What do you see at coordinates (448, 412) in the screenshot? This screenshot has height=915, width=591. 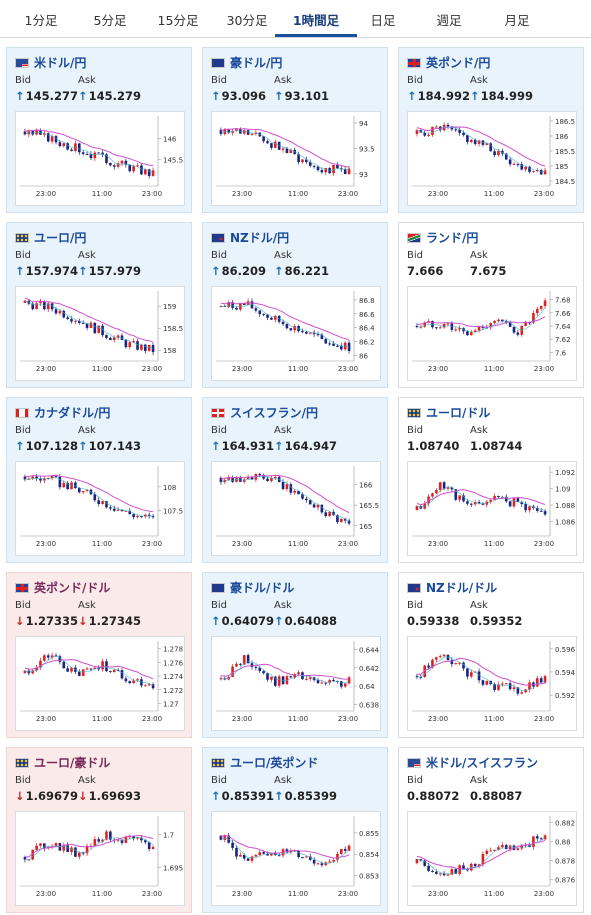 I see `pair-title-link: ユーロ/ドル` at bounding box center [448, 412].